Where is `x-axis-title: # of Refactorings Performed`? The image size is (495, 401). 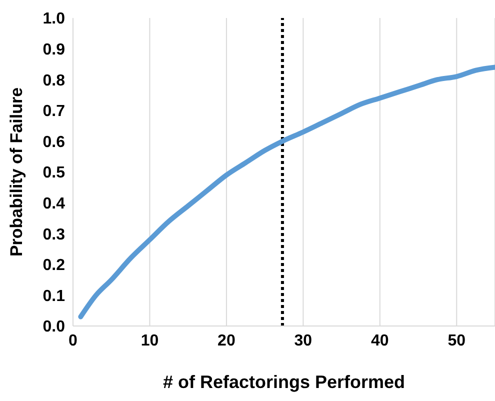 x-axis-title: # of Refactorings Performed is located at coordinates (284, 382).